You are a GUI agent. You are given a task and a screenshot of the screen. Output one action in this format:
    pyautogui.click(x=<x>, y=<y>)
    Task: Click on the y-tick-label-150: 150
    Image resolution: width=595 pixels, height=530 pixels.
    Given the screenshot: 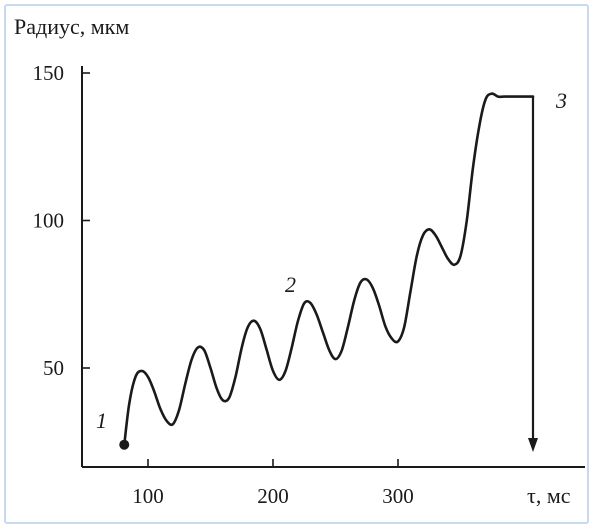 What is the action you would take?
    pyautogui.click(x=49, y=73)
    